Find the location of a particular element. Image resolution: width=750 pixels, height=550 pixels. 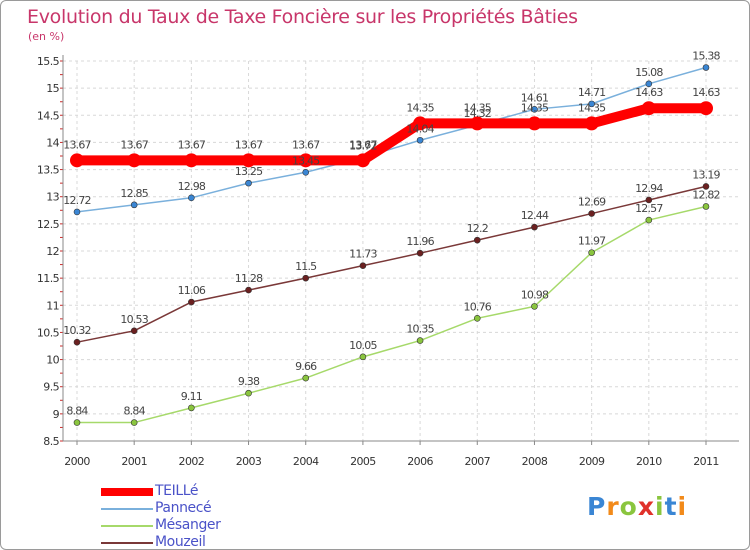

legend-swatch-teille is located at coordinates (127, 492).